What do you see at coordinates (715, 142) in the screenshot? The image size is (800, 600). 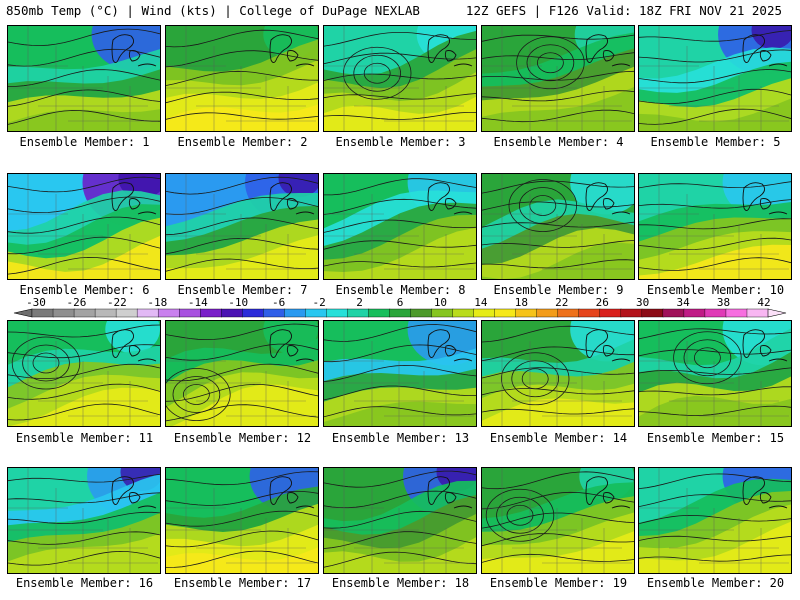 I see `ensemble-member-label: Ensemble Member: 5` at bounding box center [715, 142].